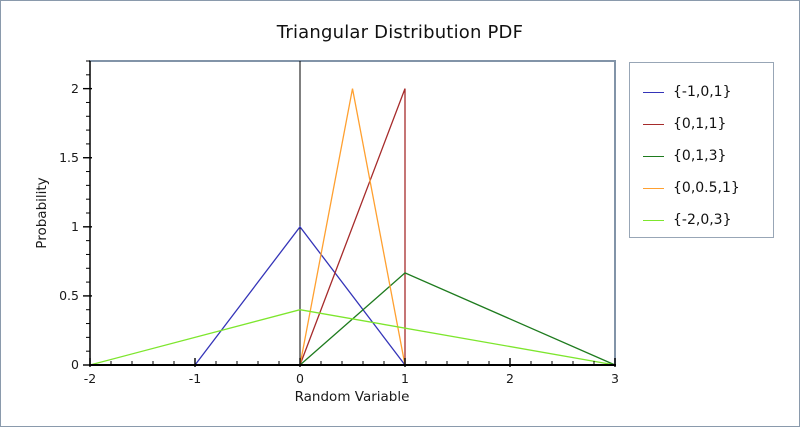 This screenshot has width=800, height=427. I want to click on legend: {-1,0,1} {0,1,1} {0,1,3} {0,0.5,1} {-2,0,3}, so click(701, 150).